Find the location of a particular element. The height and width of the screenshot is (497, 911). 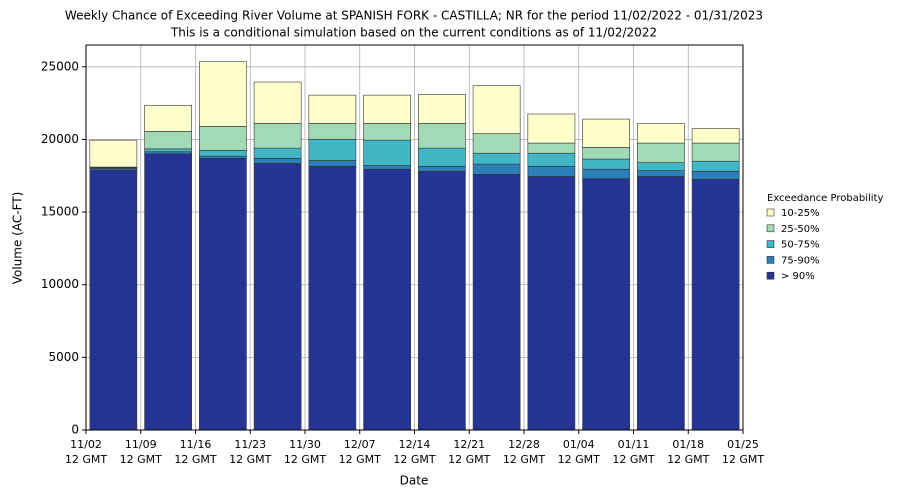

legend-label: > 90% is located at coordinates (798, 276).